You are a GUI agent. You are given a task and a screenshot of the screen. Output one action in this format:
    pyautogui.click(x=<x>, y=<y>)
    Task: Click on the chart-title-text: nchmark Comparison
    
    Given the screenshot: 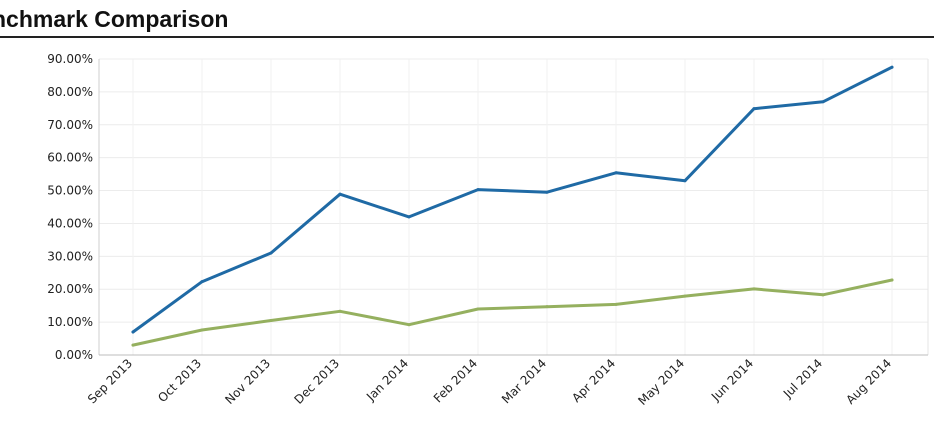 What is the action you would take?
    pyautogui.click(x=114, y=19)
    